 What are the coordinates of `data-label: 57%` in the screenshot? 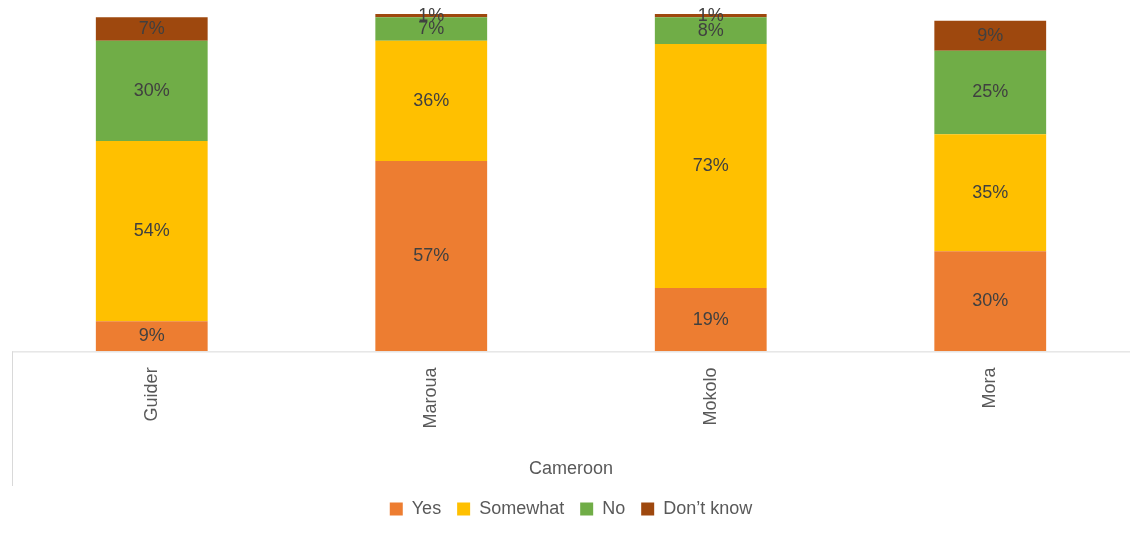 It's located at (431, 255).